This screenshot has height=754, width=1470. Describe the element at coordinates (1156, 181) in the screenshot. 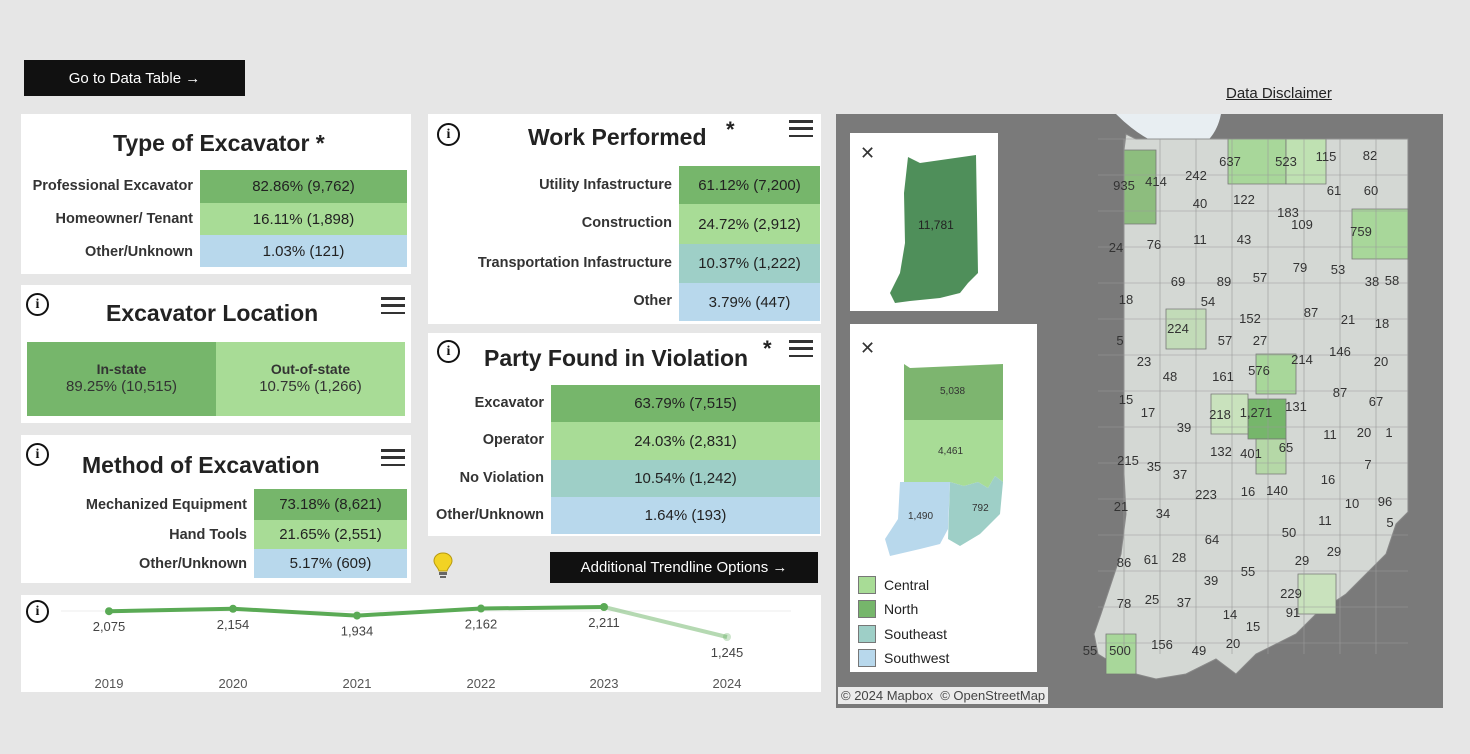

I see `county-value-label: 414` at that location.